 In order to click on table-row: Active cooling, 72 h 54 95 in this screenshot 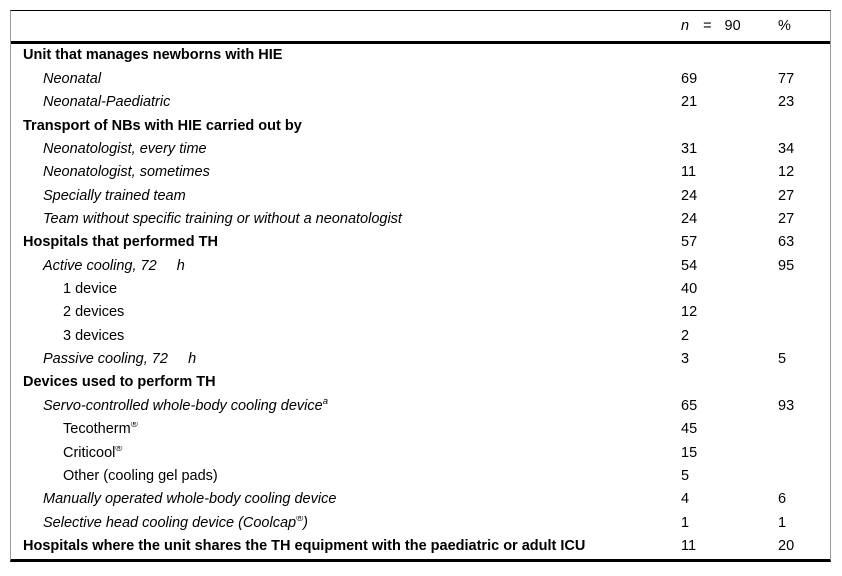, I will do `click(420, 265)`.